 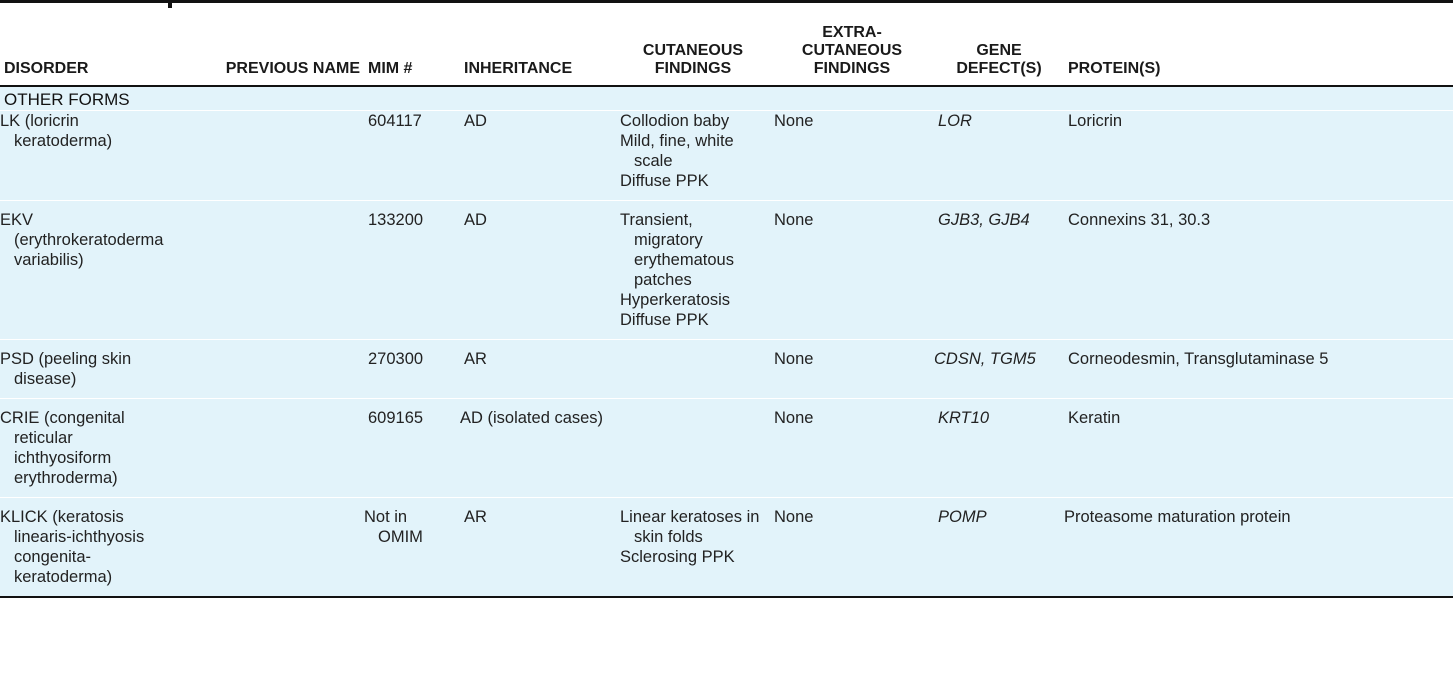 I want to click on header-inheritance: INHERITANCE, so click(x=538, y=47).